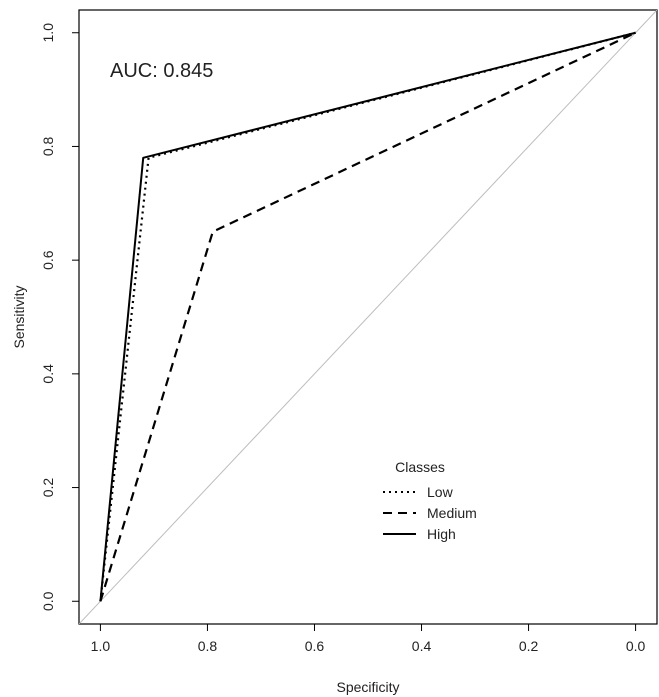 The image size is (659, 697). I want to click on x-axis-label: Specificity, so click(367, 687).